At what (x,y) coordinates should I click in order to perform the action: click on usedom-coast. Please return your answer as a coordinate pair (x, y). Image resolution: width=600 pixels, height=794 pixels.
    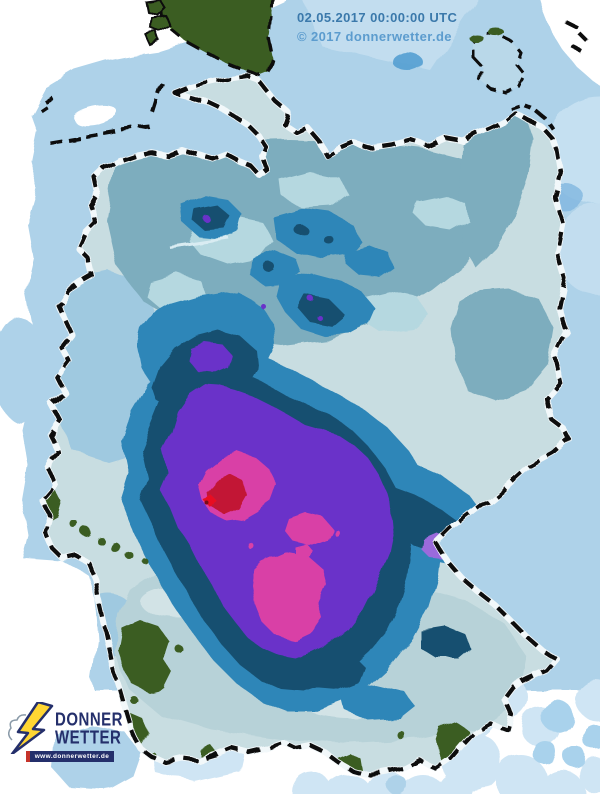
    Looking at the image, I should click on (531, 115).